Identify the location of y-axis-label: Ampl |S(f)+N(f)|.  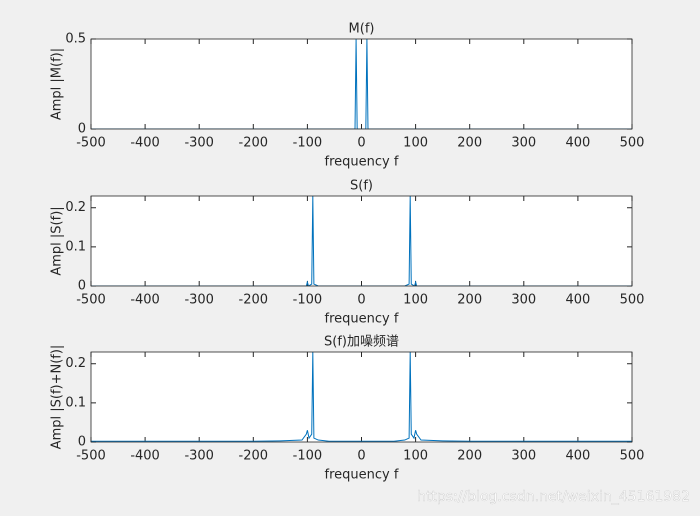
(57, 397).